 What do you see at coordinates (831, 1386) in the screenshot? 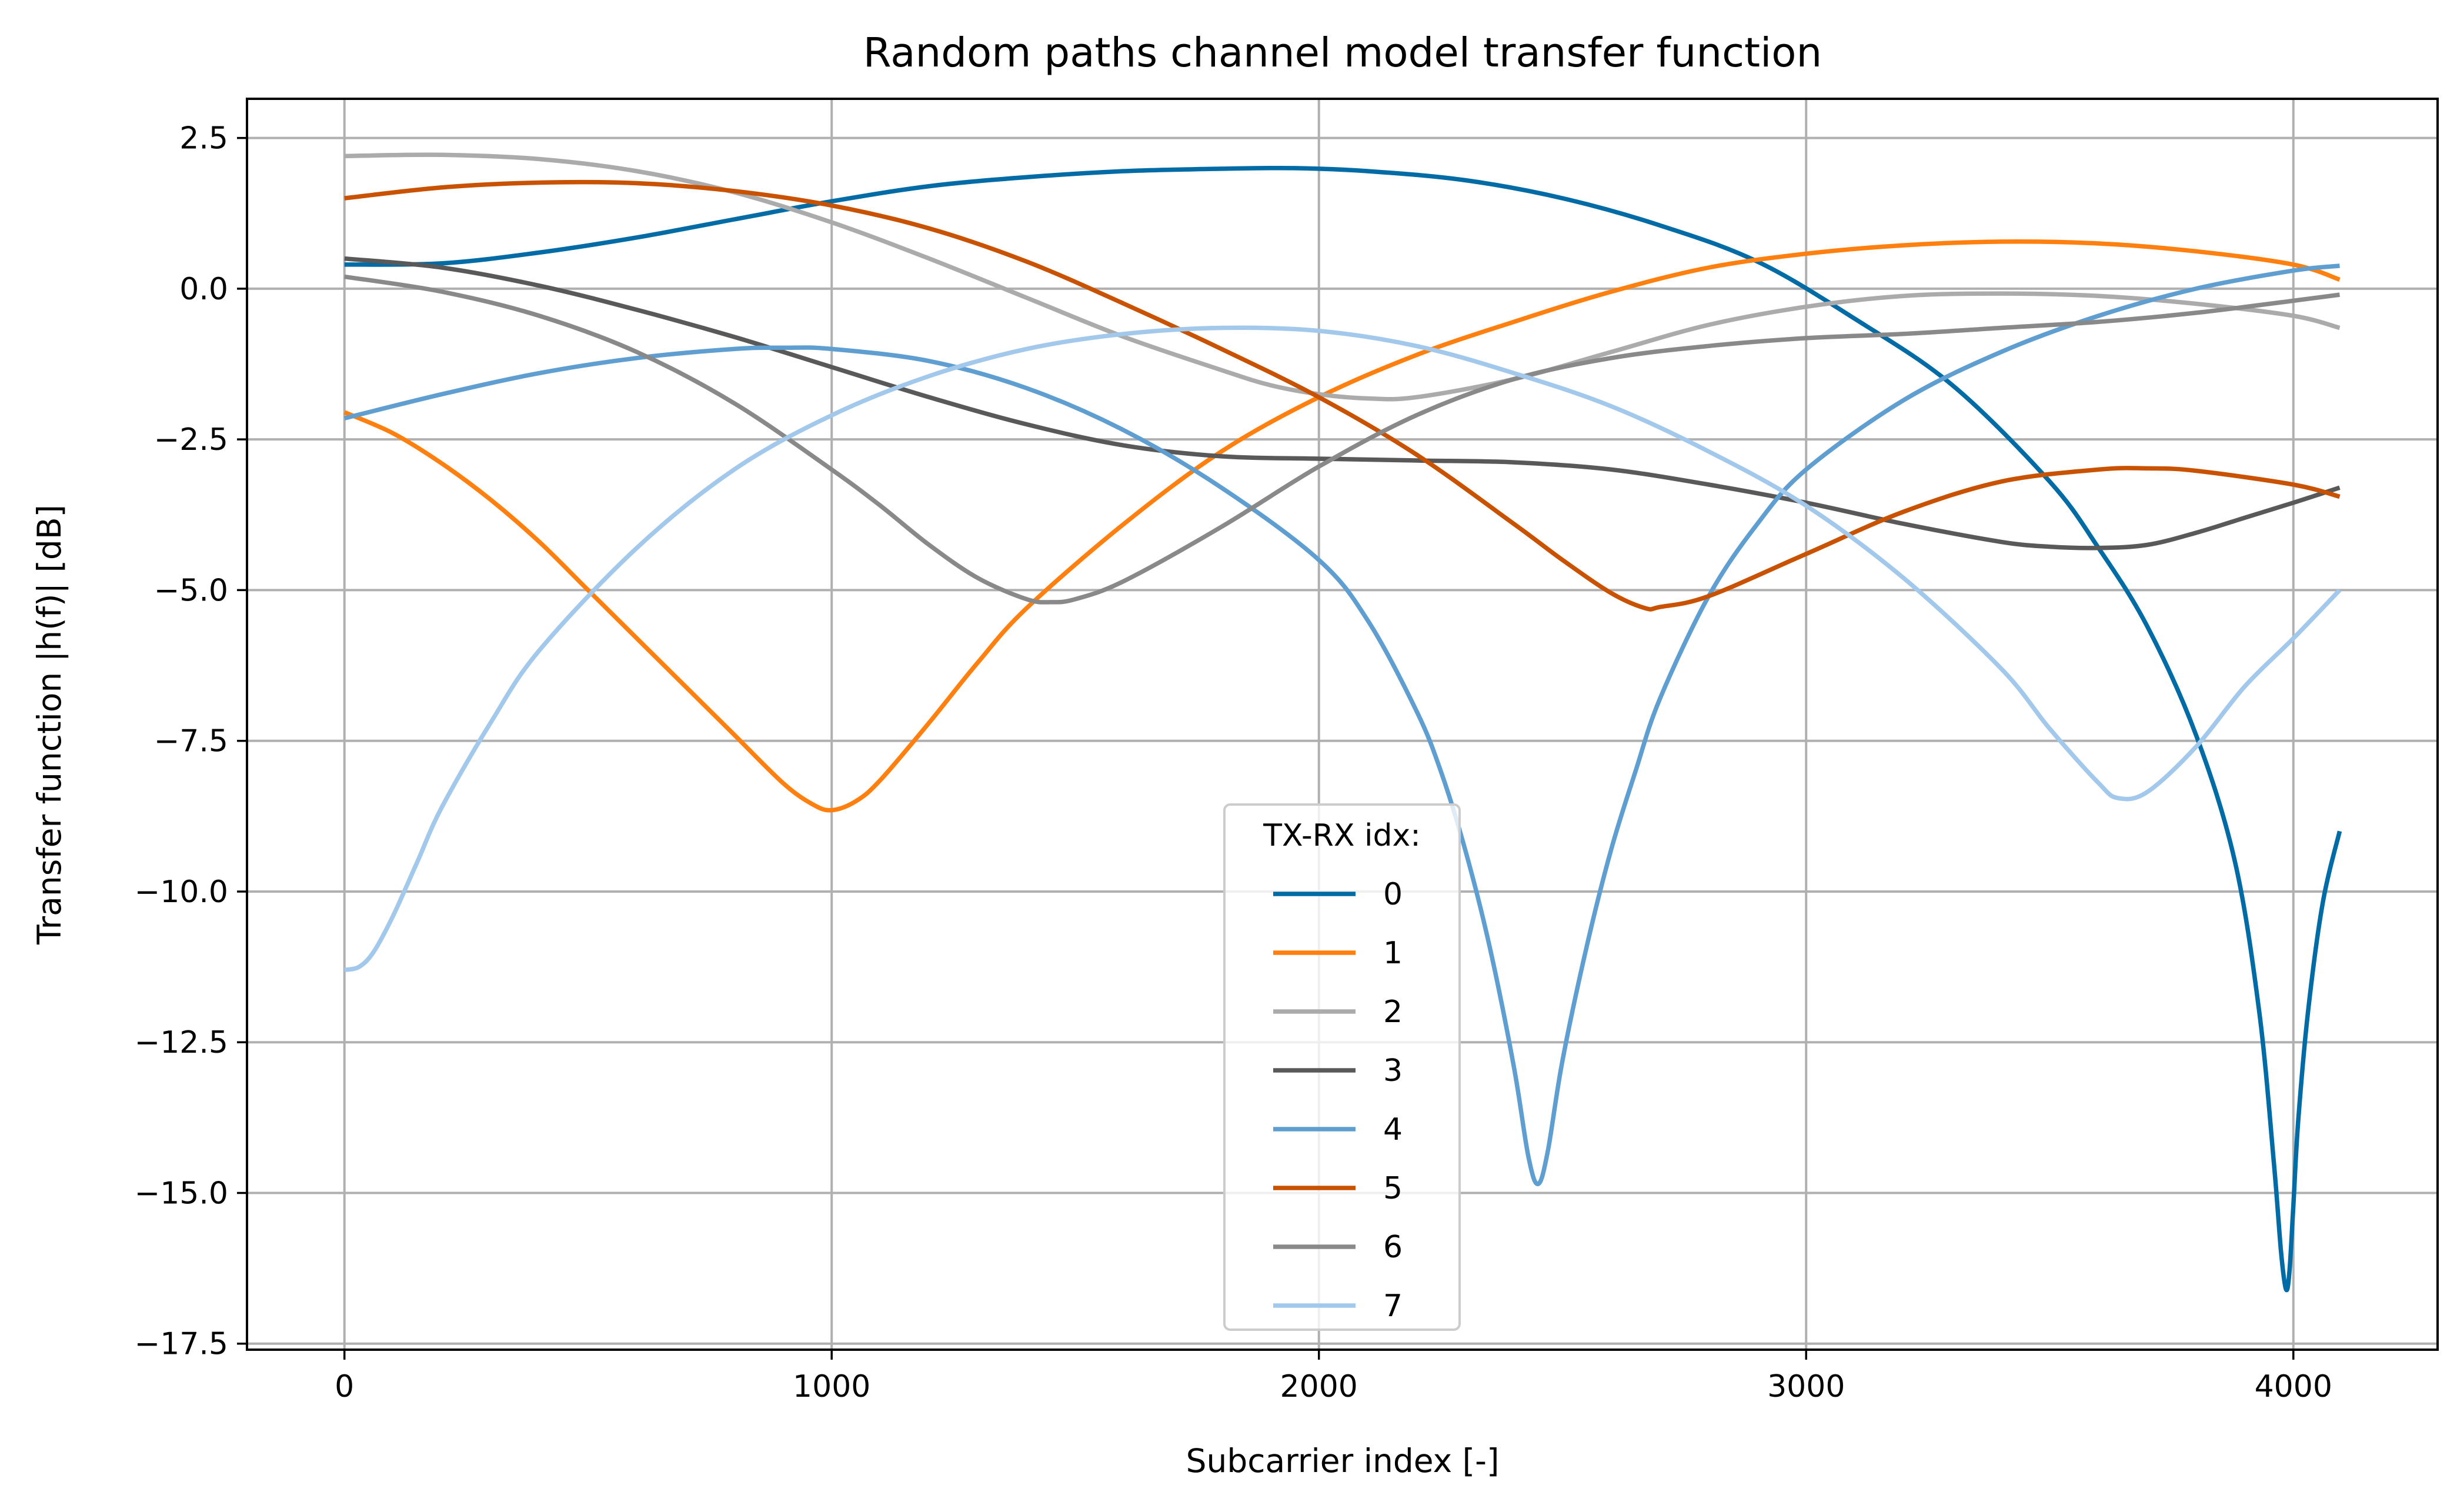
I see `x-tick-label: 1000` at bounding box center [831, 1386].